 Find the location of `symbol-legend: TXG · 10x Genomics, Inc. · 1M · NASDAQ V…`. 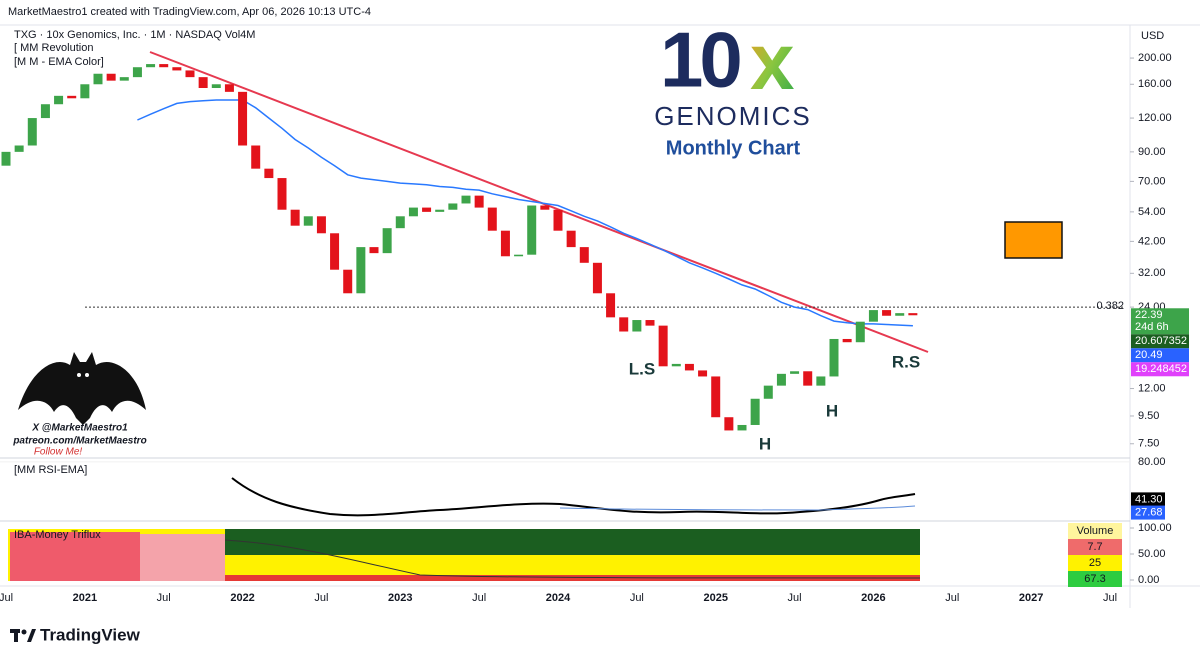

symbol-legend: TXG · 10x Genomics, Inc. · 1M · NASDAQ V… is located at coordinates (134, 35).